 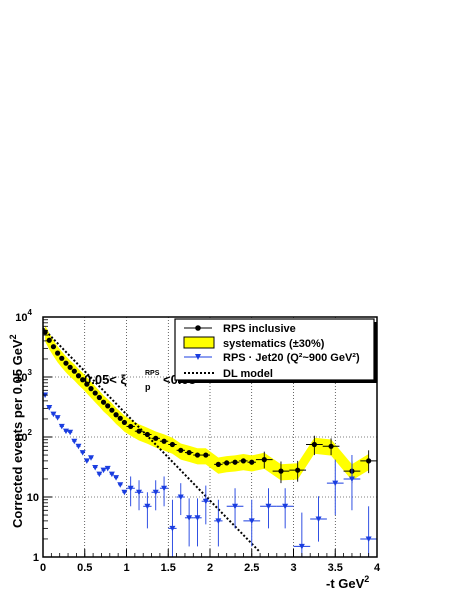 What do you see at coordinates (198, 328) in the screenshot?
I see `legend-marker-circle` at bounding box center [198, 328].